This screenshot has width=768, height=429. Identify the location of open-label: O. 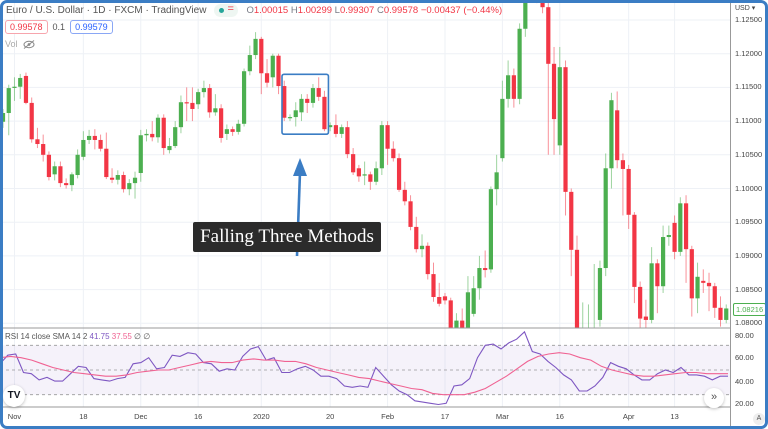
(250, 10).